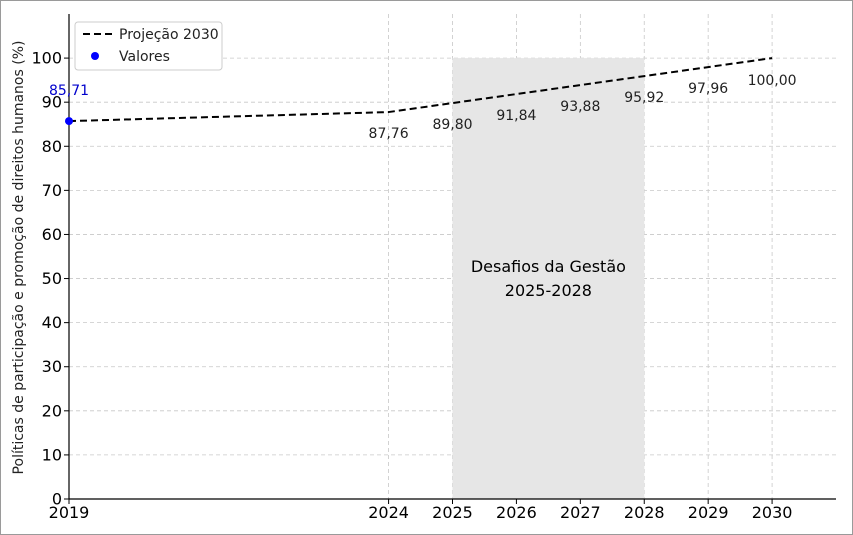  Describe the element at coordinates (52, 102) in the screenshot. I see `y-tick-label: 90` at that location.